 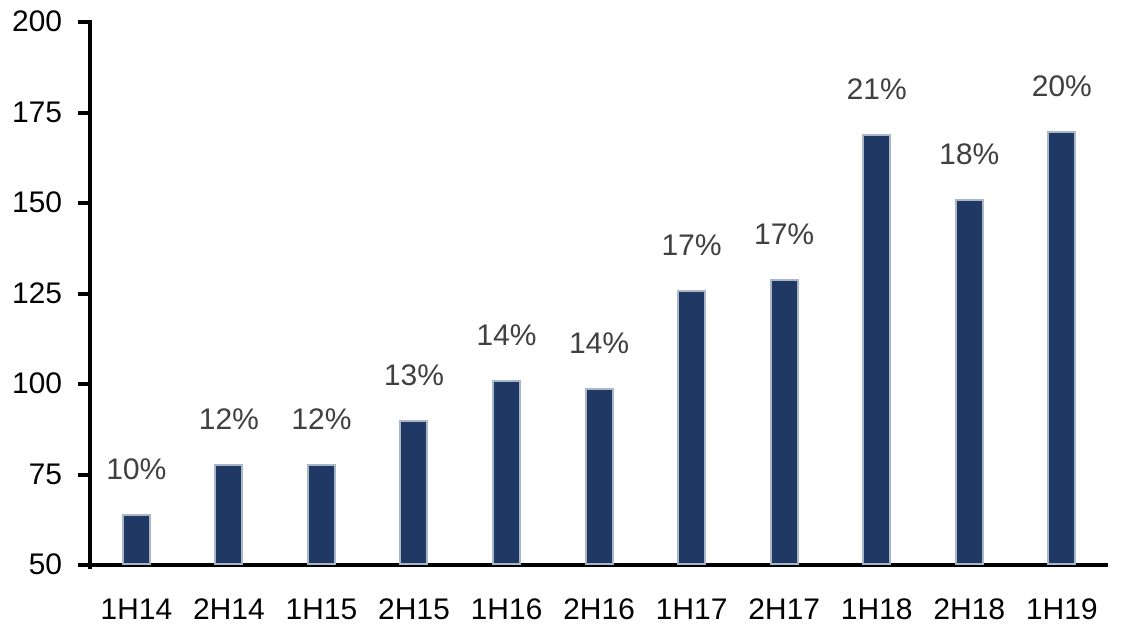 What do you see at coordinates (413, 376) in the screenshot?
I see `bar-value-label: 13%` at bounding box center [413, 376].